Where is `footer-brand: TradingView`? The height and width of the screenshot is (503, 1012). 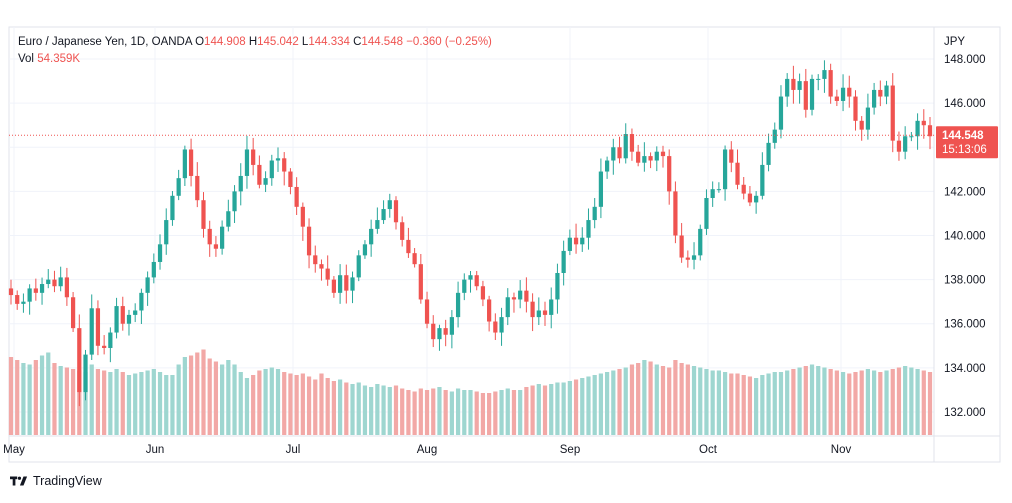
footer-brand: TradingView is located at coordinates (67, 481).